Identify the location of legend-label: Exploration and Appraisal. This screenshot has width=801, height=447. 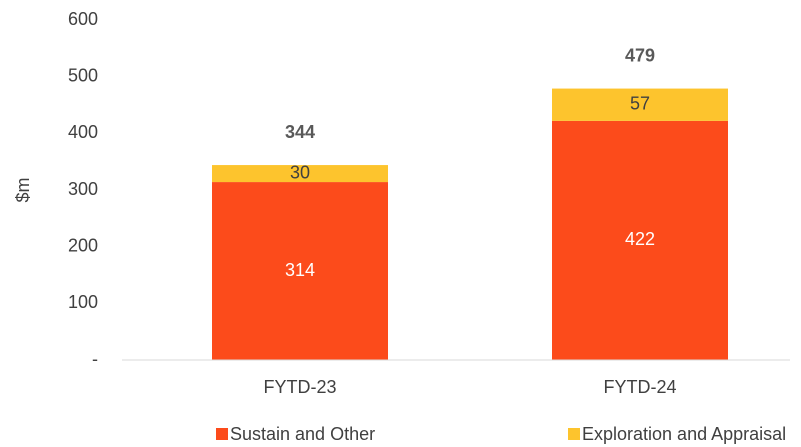
(684, 434).